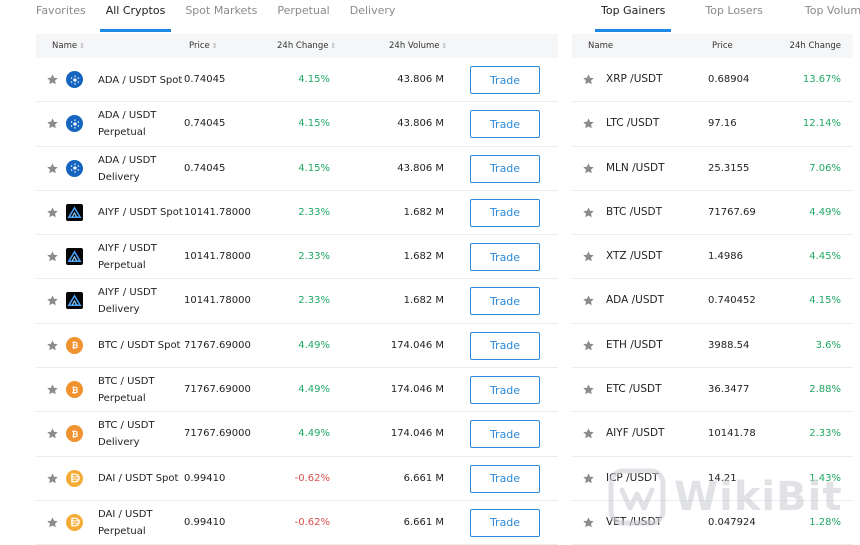 This screenshot has height=545, width=860. I want to click on header-price: Price ⇕, so click(203, 46).